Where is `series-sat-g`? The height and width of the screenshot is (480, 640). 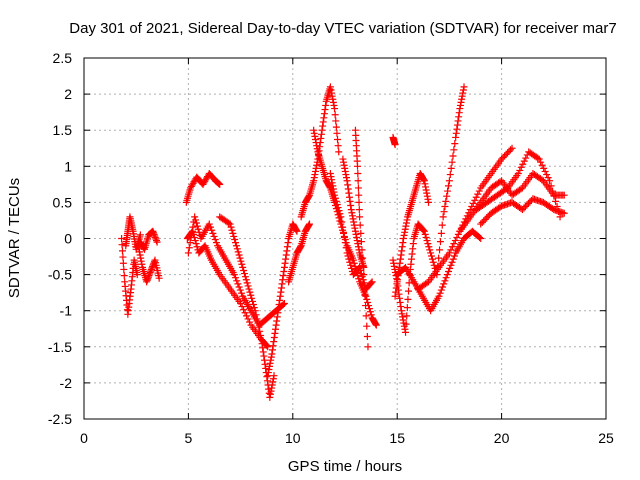
series-sat-g is located at coordinates (236, 271).